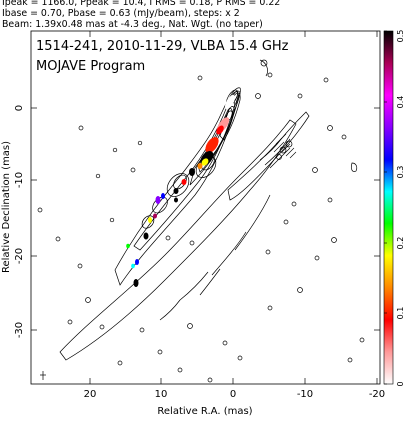  What do you see at coordinates (400, 172) in the screenshot?
I see `colorbar-tick-label: 0.3` at bounding box center [400, 172].